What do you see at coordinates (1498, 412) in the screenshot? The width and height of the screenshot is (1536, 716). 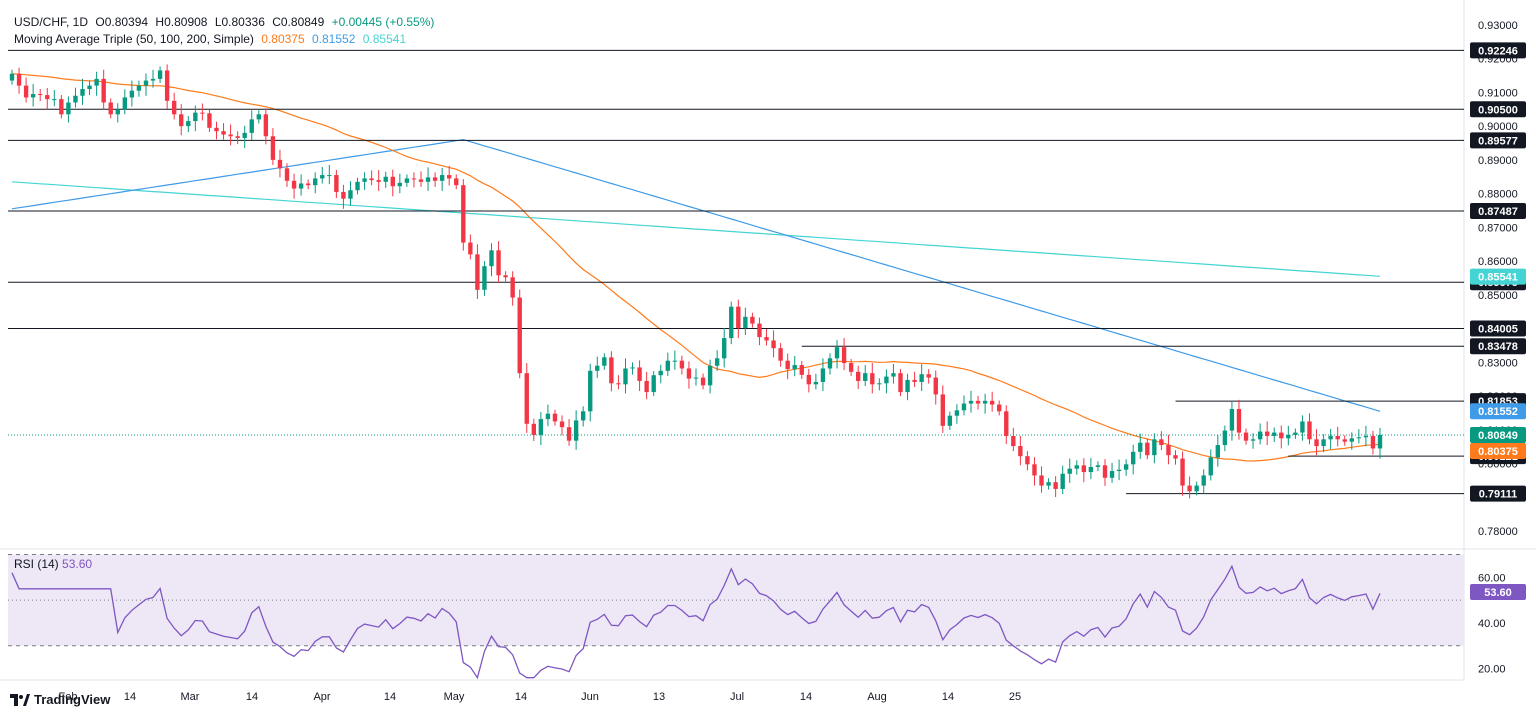 I see `price-badge-label: 0.81552` at bounding box center [1498, 412].